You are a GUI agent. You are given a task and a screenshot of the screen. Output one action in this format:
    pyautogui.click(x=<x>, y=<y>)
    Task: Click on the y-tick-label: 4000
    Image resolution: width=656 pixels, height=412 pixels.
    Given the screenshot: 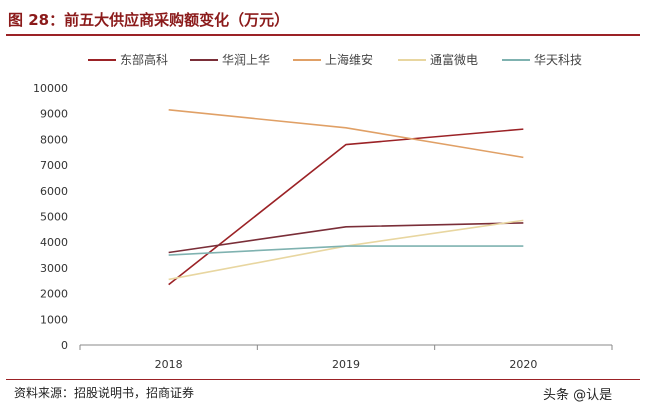 What is the action you would take?
    pyautogui.click(x=54, y=242)
    